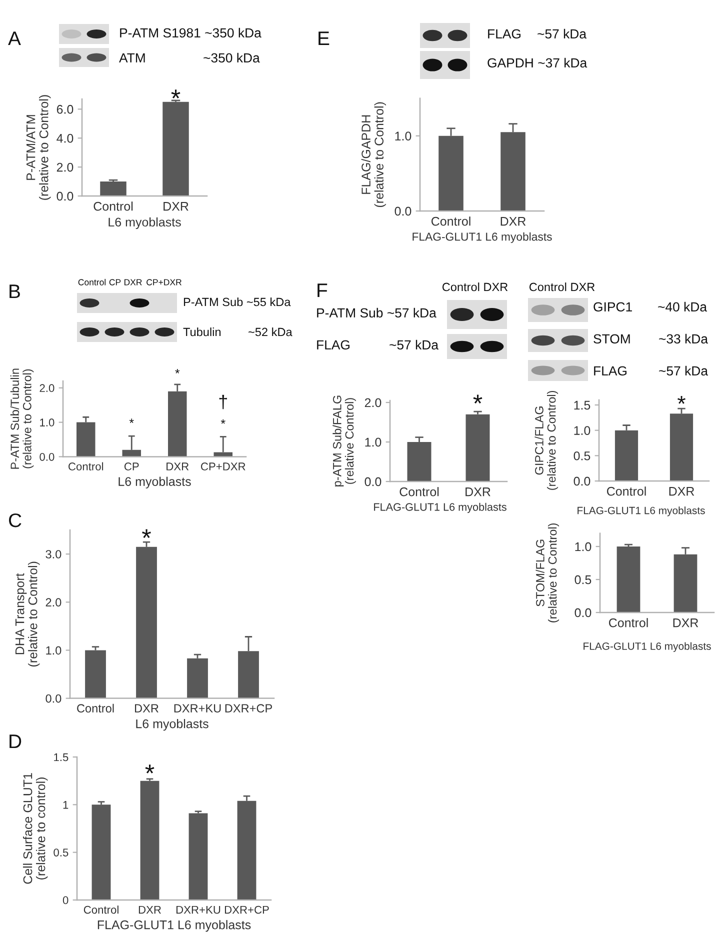  What do you see at coordinates (682, 307) in the screenshot?
I see `text: ~40 kDa` at bounding box center [682, 307].